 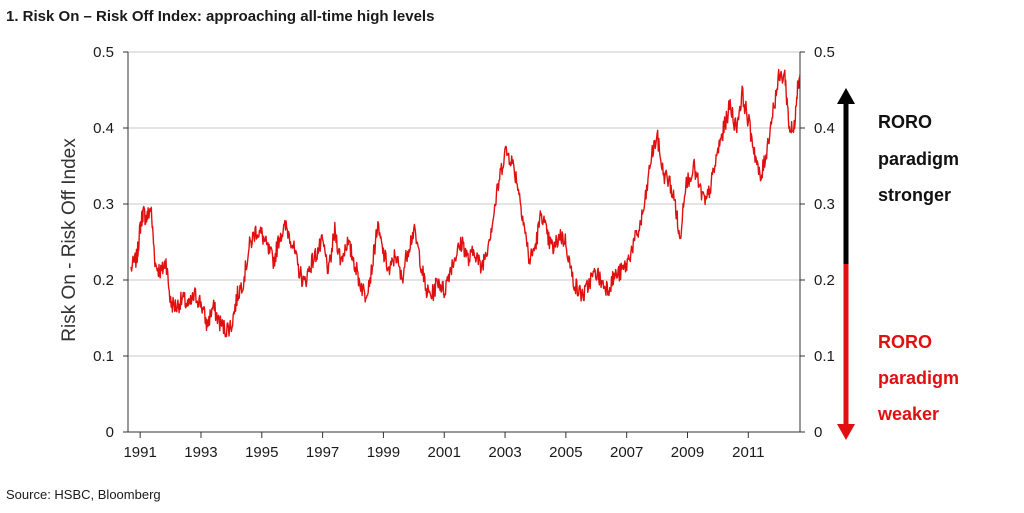 I want to click on y-tick-label-left: 0.1, so click(x=103, y=356).